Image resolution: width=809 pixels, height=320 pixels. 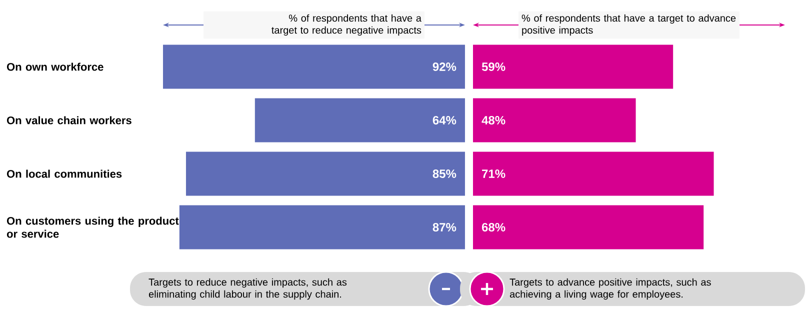 I want to click on x-axis-title: % of respondents that have a target to reduce negative impacts, so click(x=347, y=25).